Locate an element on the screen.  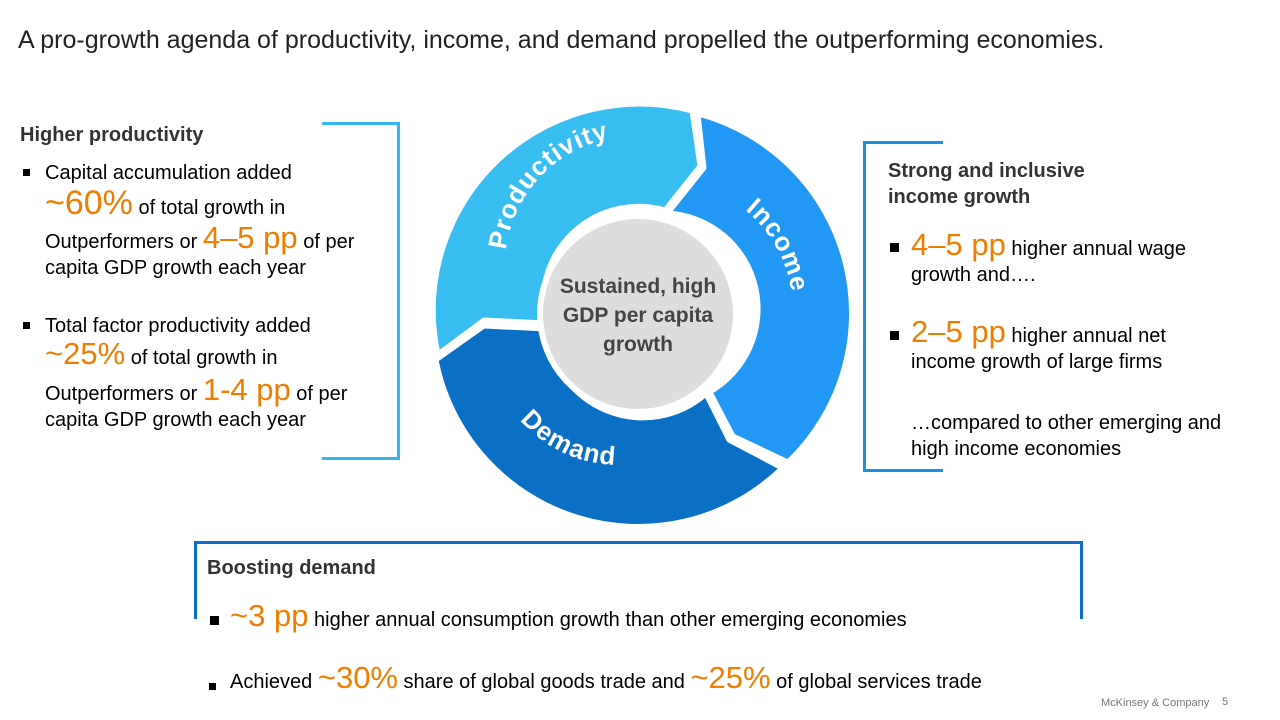
income-segment is located at coordinates (760, 288).